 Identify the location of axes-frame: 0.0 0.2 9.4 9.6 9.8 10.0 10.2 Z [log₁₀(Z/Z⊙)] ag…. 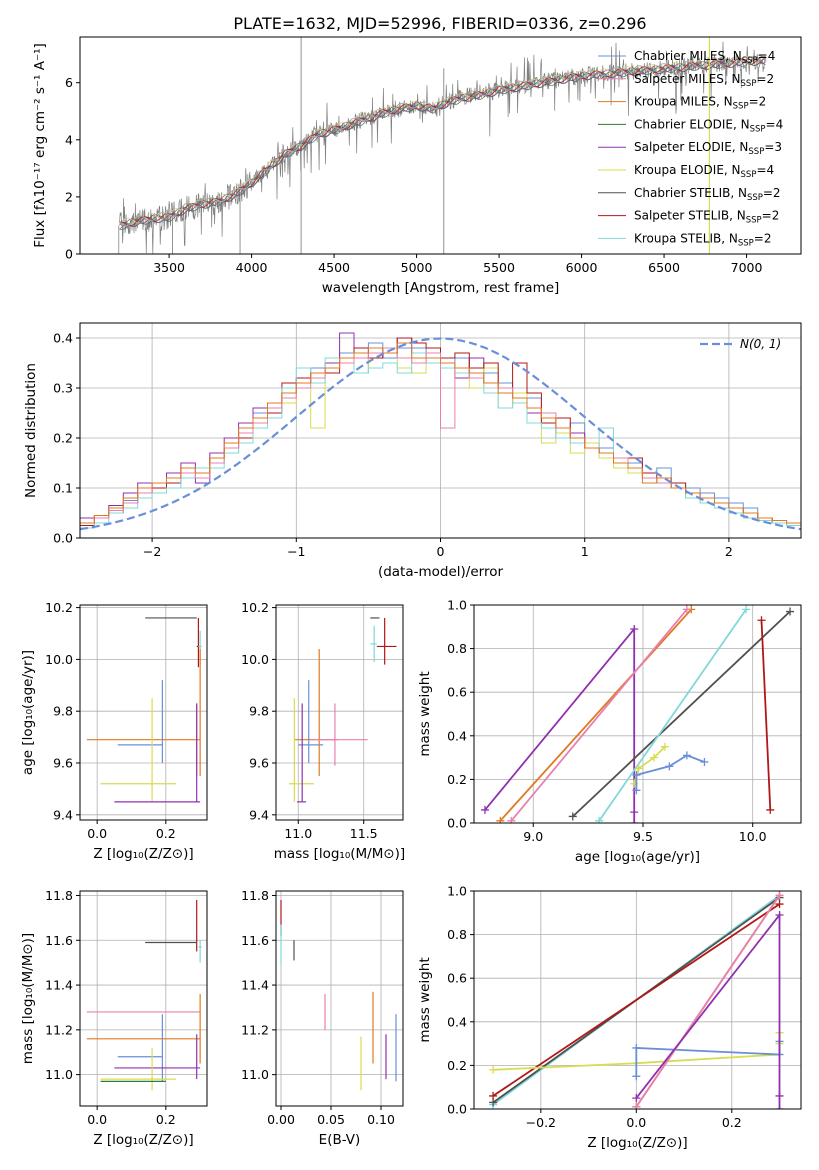
(114, 731).